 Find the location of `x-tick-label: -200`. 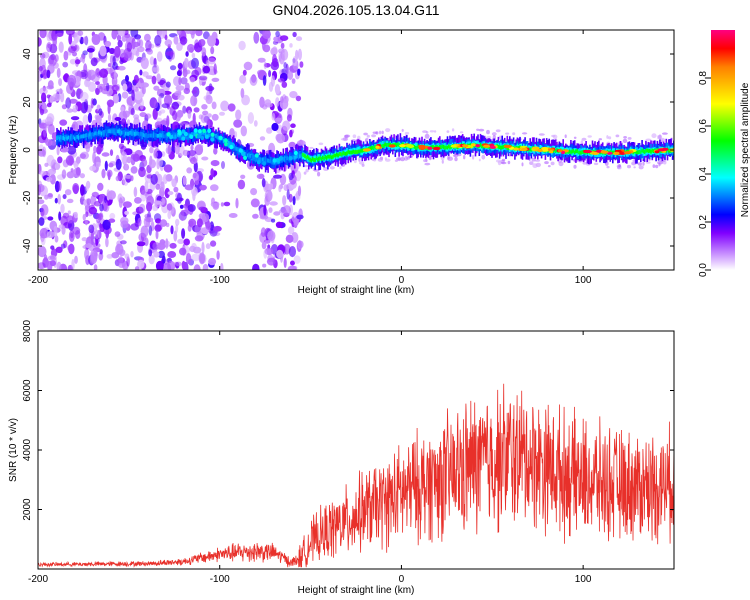

x-tick-label: -200 is located at coordinates (38, 579).